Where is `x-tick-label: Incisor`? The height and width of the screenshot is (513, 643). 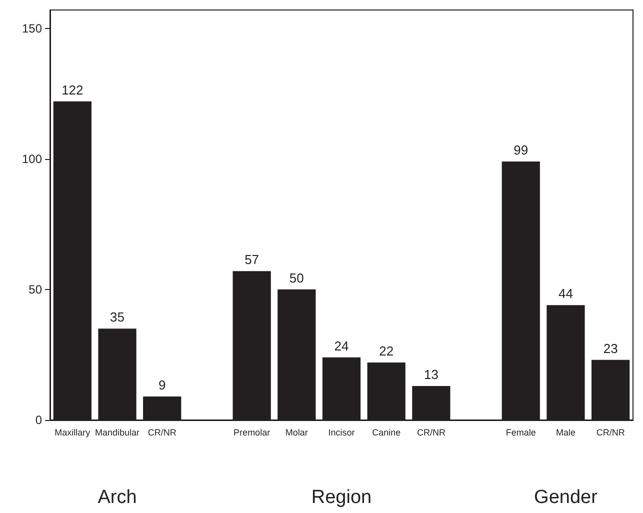 x-tick-label: Incisor is located at coordinates (341, 433).